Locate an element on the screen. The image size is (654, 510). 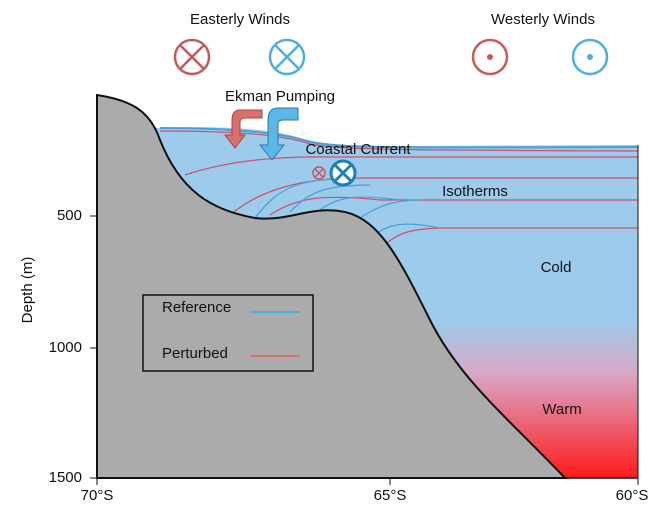
x-tick-label: 65°S is located at coordinates (390, 495).